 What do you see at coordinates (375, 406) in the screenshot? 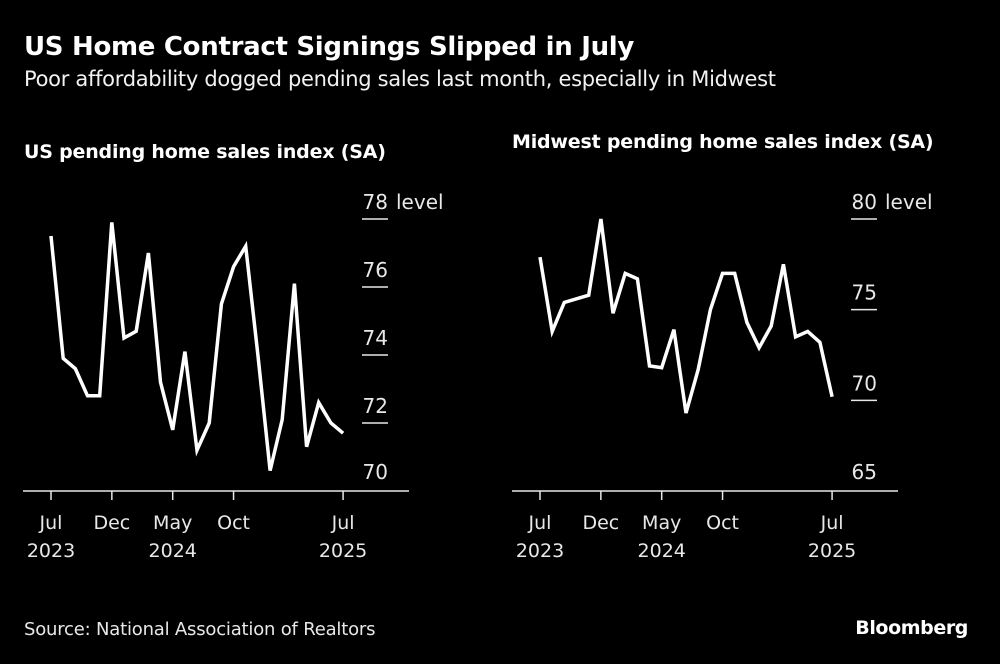
I see `y-tick-label: 72` at bounding box center [375, 406].